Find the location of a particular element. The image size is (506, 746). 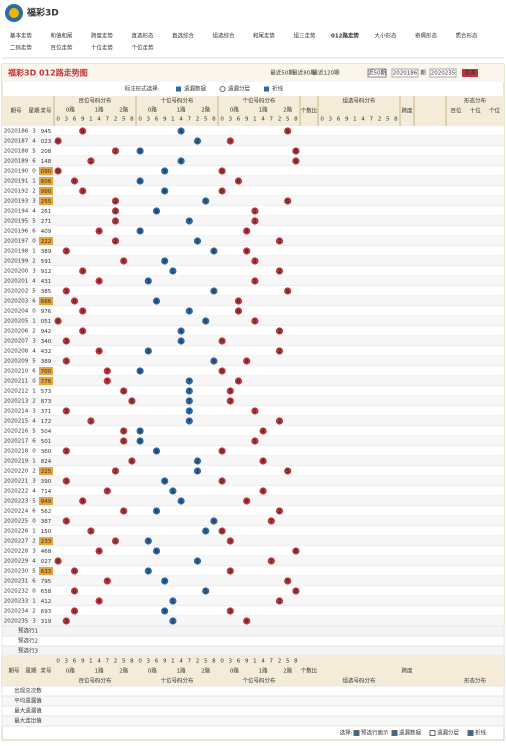

nav-link: 质合形态 is located at coordinates (466, 36).